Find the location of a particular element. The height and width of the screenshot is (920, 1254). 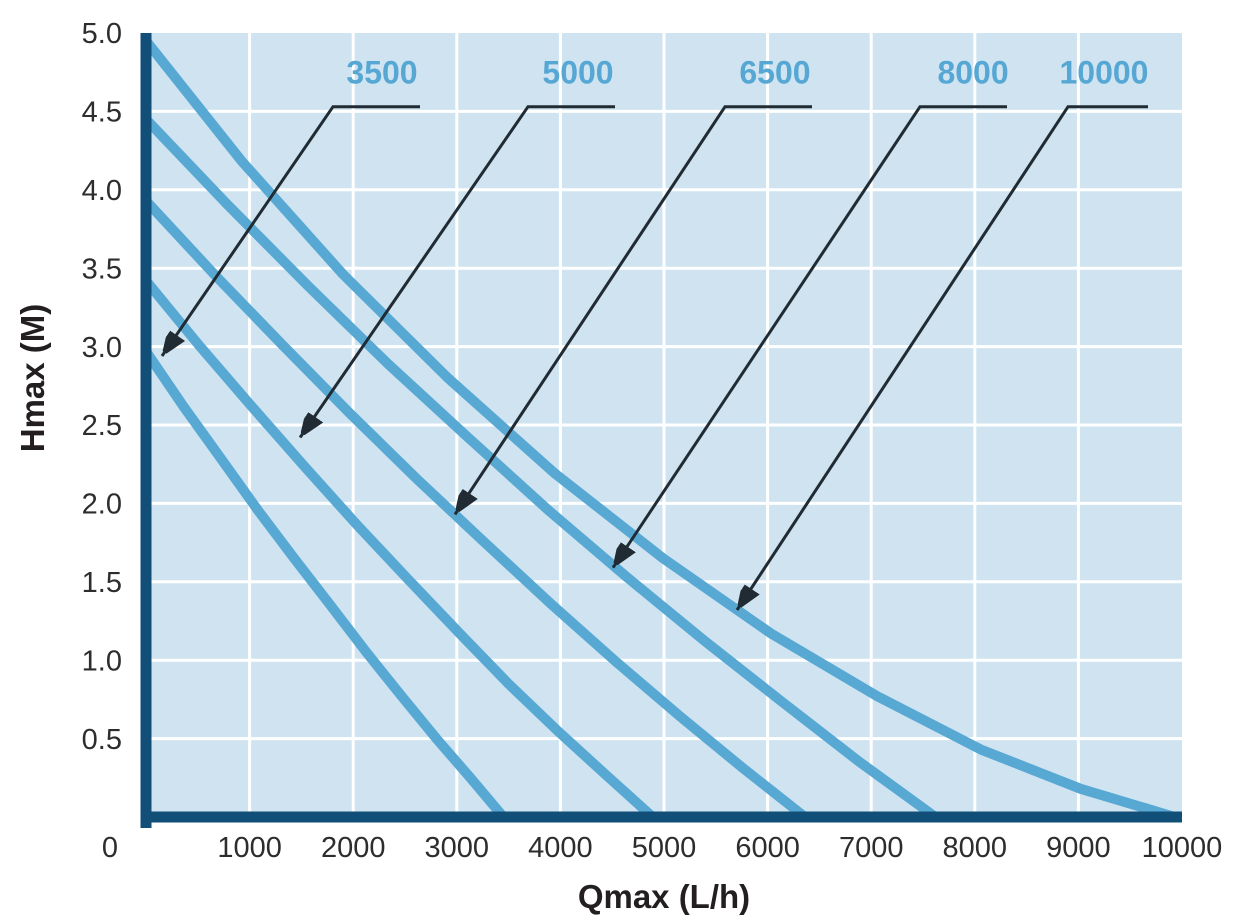

y-tick-label: 2.0 is located at coordinates (102, 505).